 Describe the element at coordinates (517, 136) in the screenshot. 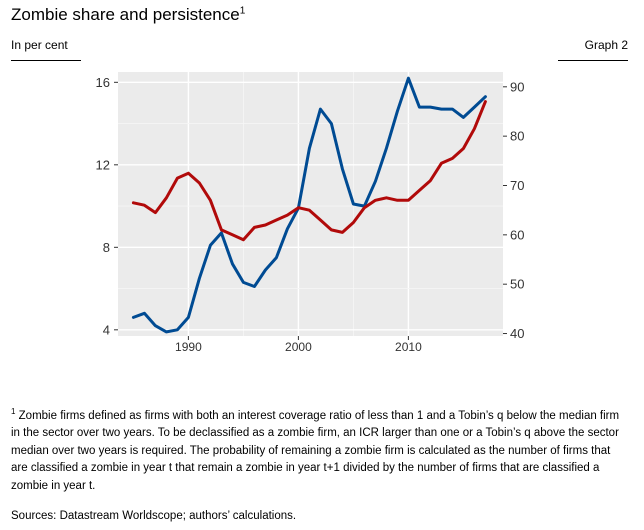

I see `right-y-tick-label: 80` at that location.